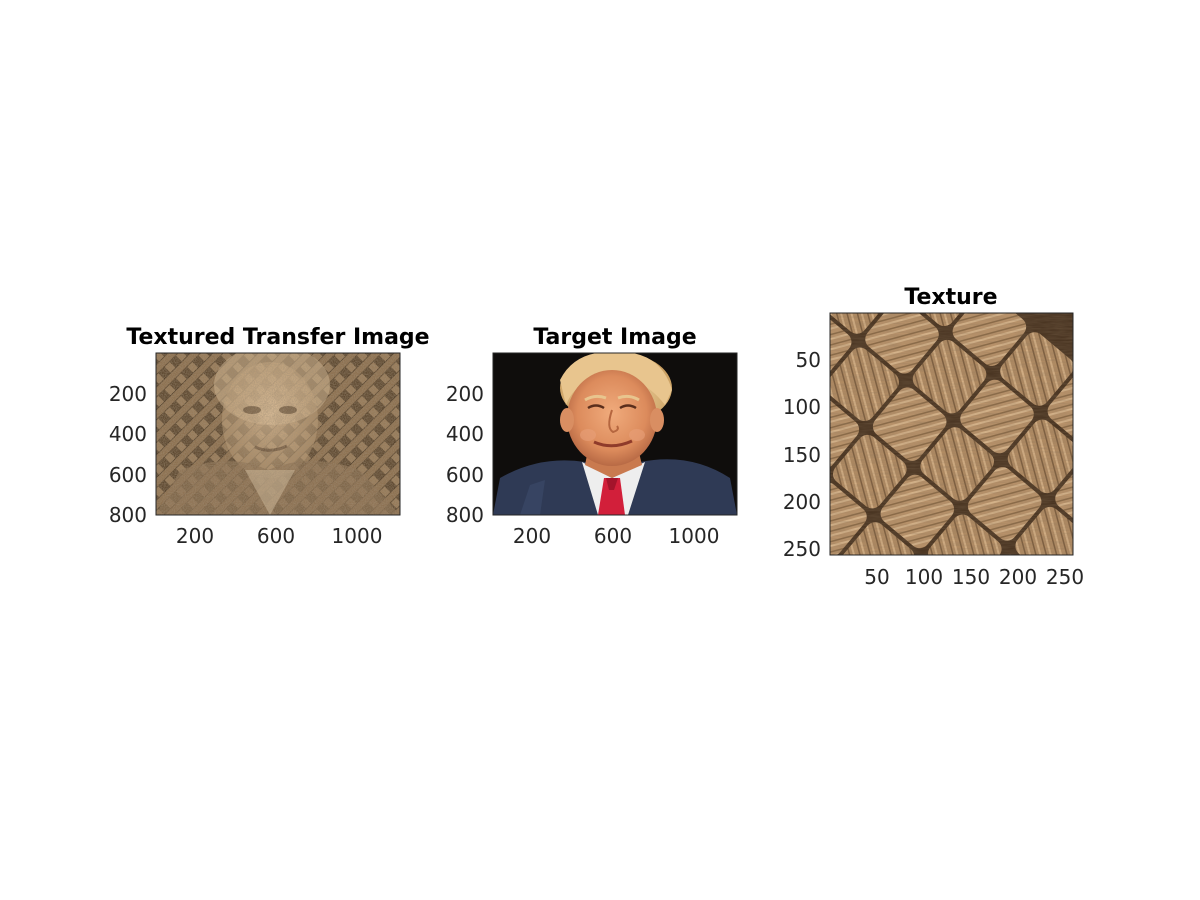 The height and width of the screenshot is (900, 1200). I want to click on textured-portrait-image, so click(278, 434).